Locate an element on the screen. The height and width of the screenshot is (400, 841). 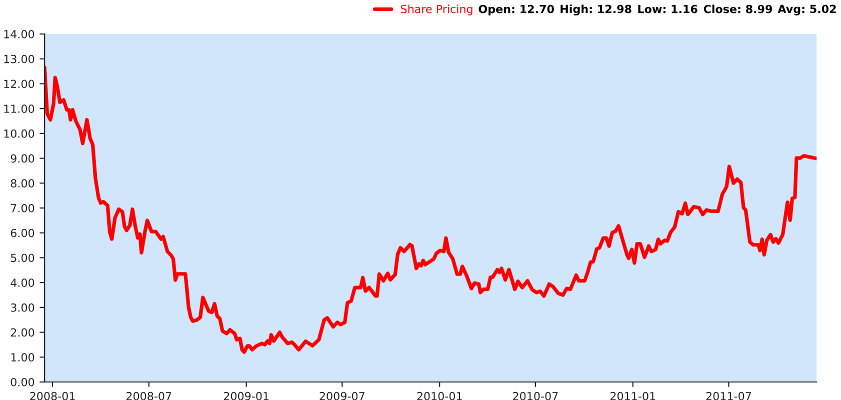
y-tick-label: 6.00 is located at coordinates (22, 233).